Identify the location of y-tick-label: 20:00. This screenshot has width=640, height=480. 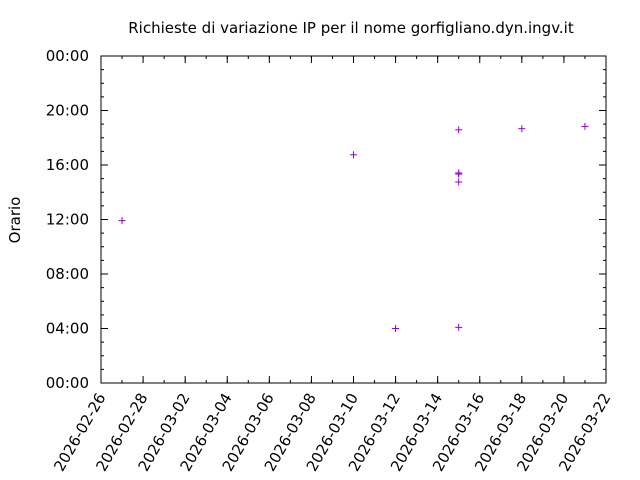
(67, 111).